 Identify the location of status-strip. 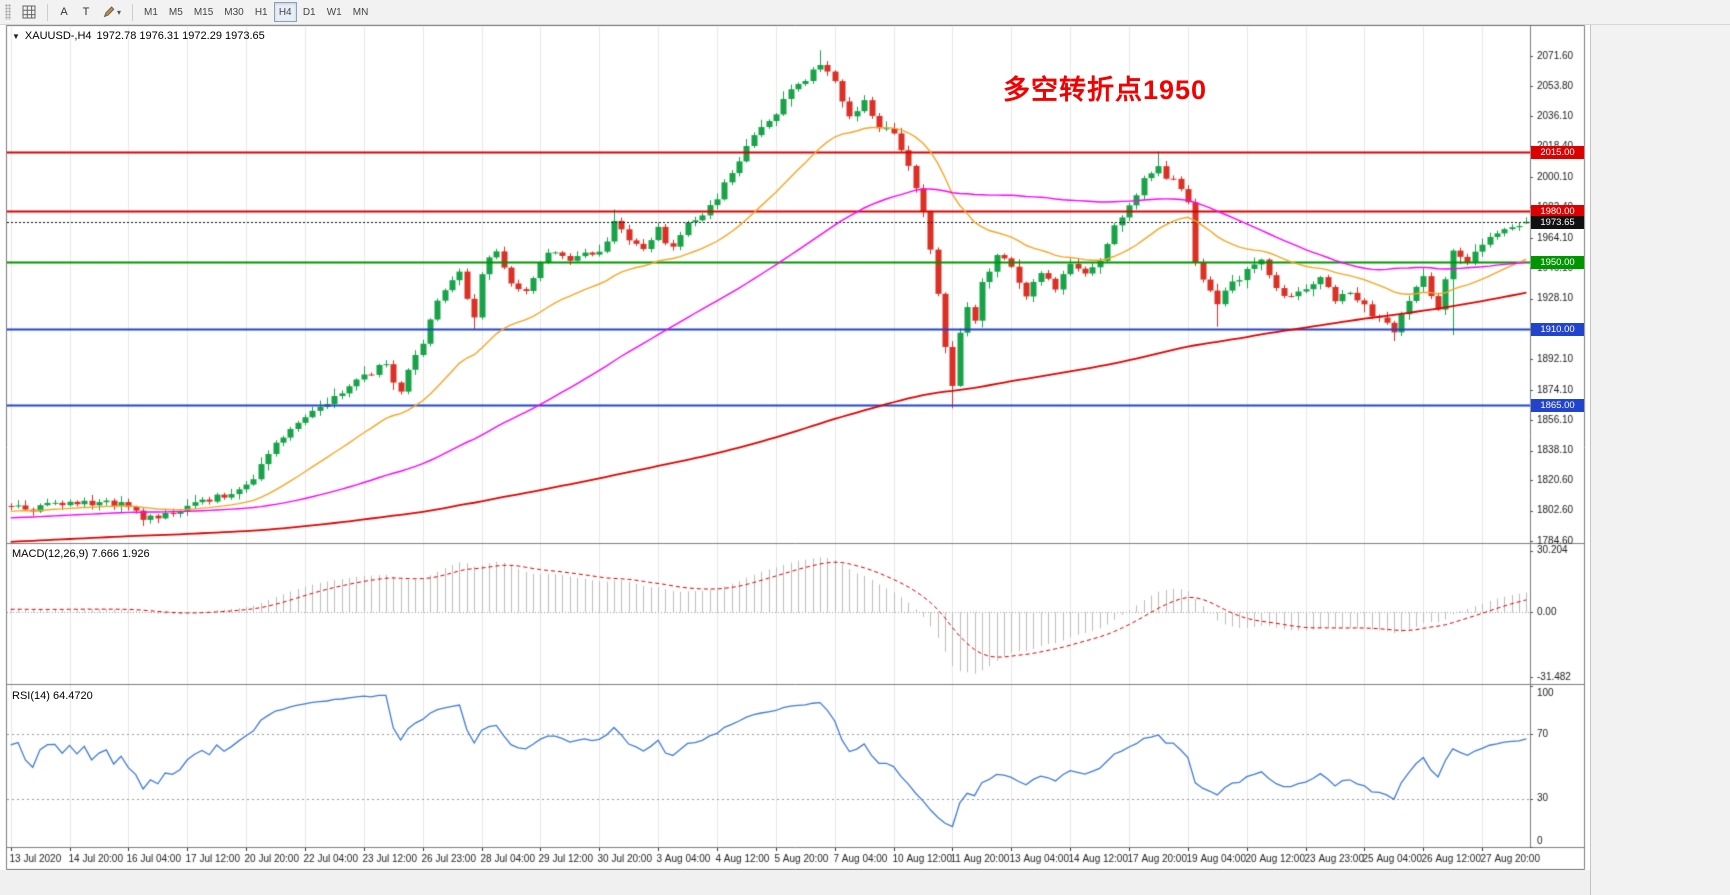
(795, 882).